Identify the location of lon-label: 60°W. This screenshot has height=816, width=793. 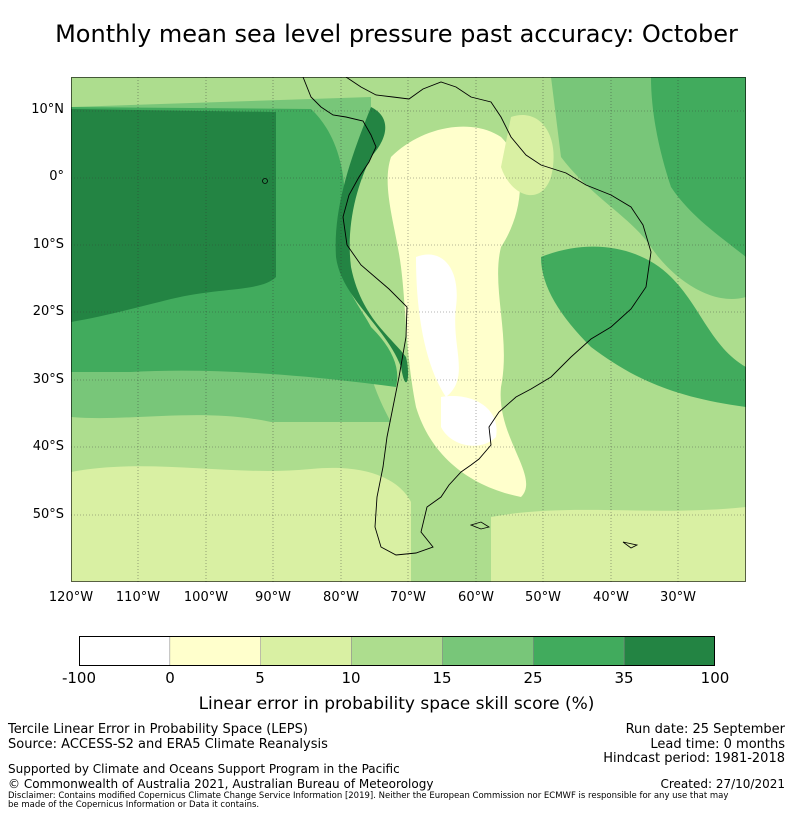
(476, 597).